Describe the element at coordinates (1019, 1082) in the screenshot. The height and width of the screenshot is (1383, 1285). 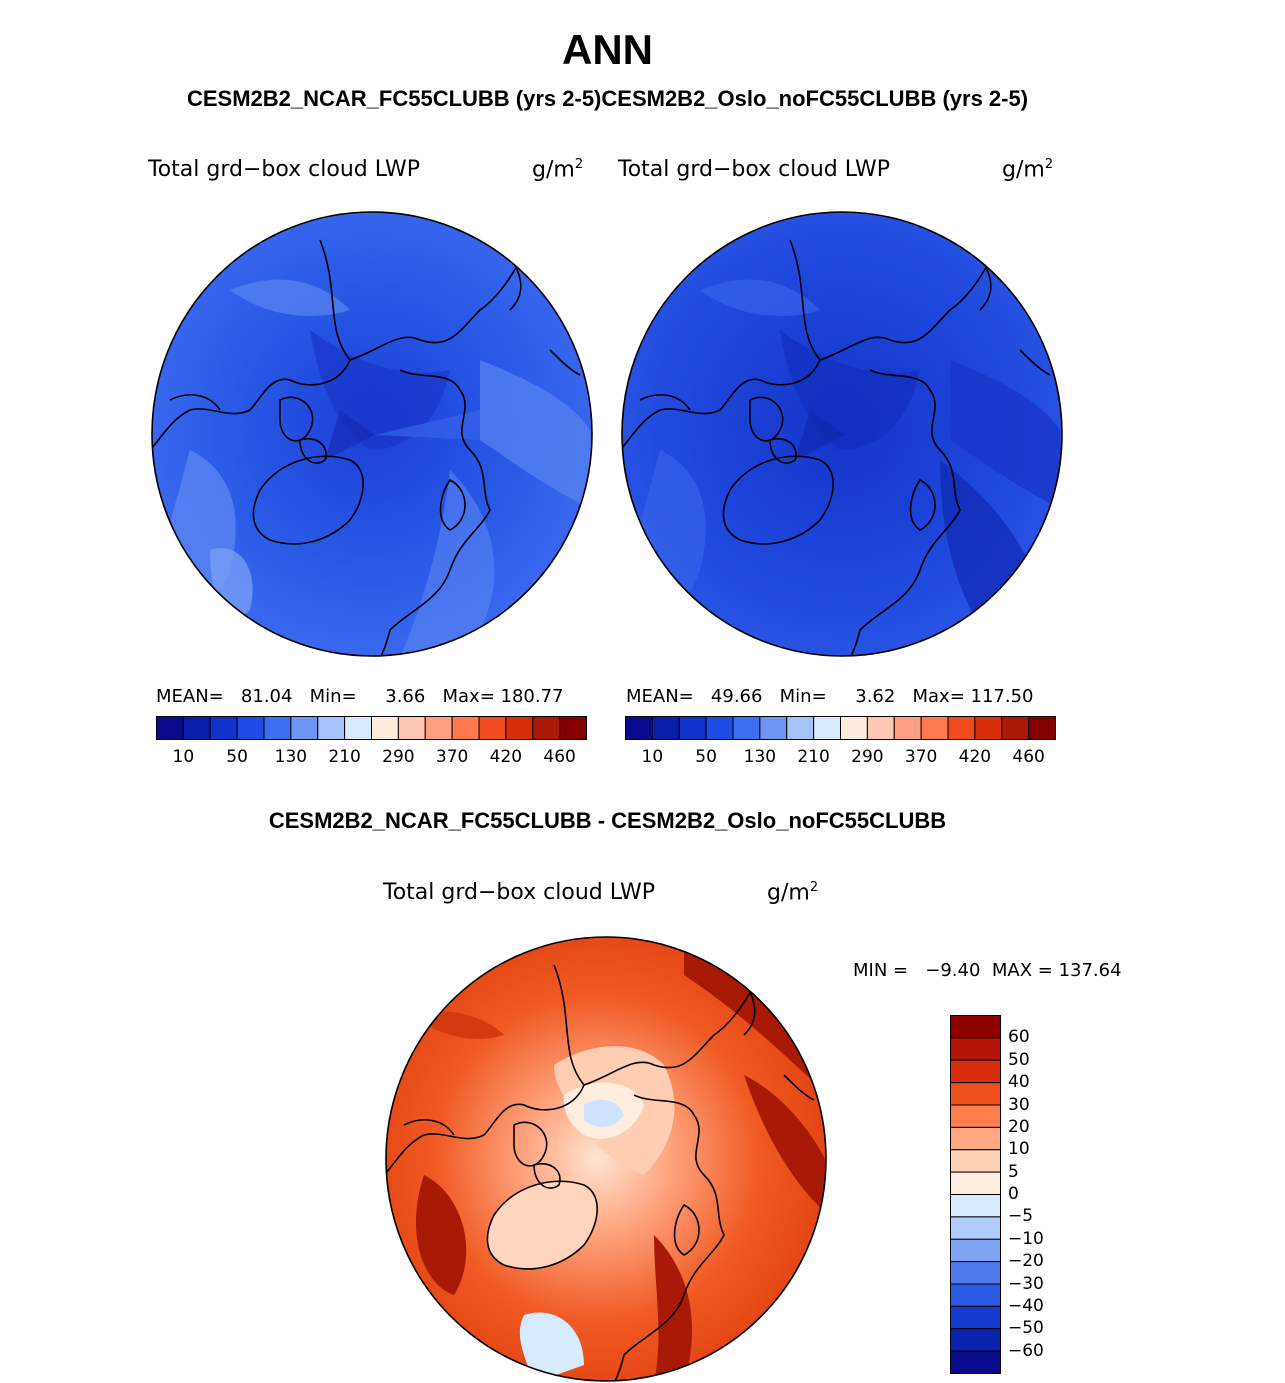
I see `colorbar-level-label: 40` at that location.